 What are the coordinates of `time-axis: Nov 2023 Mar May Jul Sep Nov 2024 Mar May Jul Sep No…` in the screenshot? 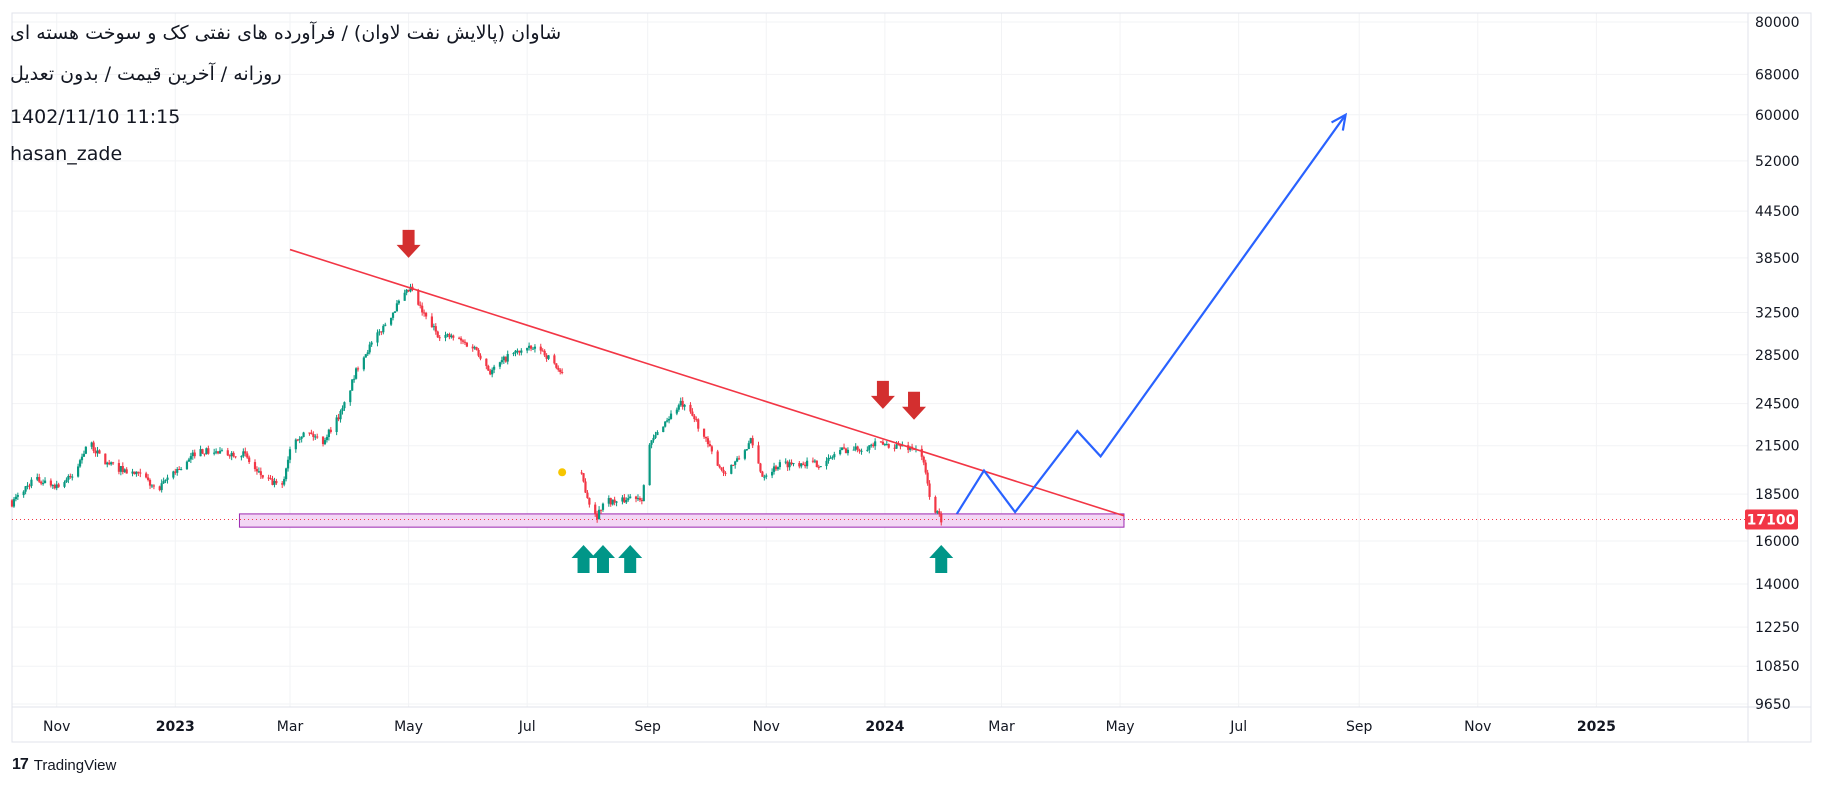 It's located at (829, 727).